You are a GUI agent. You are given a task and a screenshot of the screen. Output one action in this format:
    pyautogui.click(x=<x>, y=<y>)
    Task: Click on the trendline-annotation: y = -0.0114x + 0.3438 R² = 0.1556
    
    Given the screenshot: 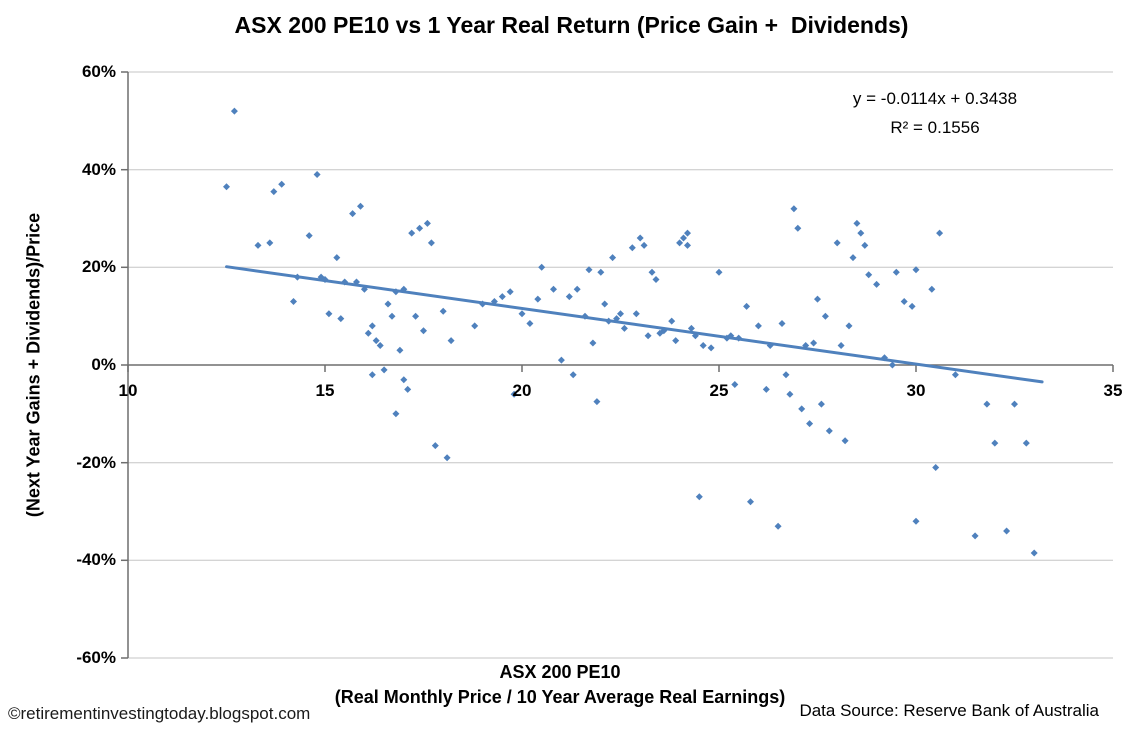 What is the action you would take?
    pyautogui.click(x=935, y=113)
    